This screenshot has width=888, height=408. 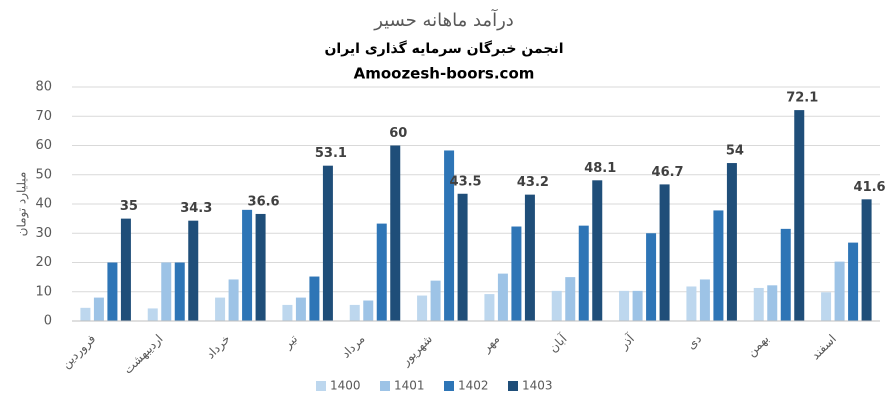 What do you see at coordinates (345, 386) in the screenshot?
I see `legend-label: 1400` at bounding box center [345, 386].